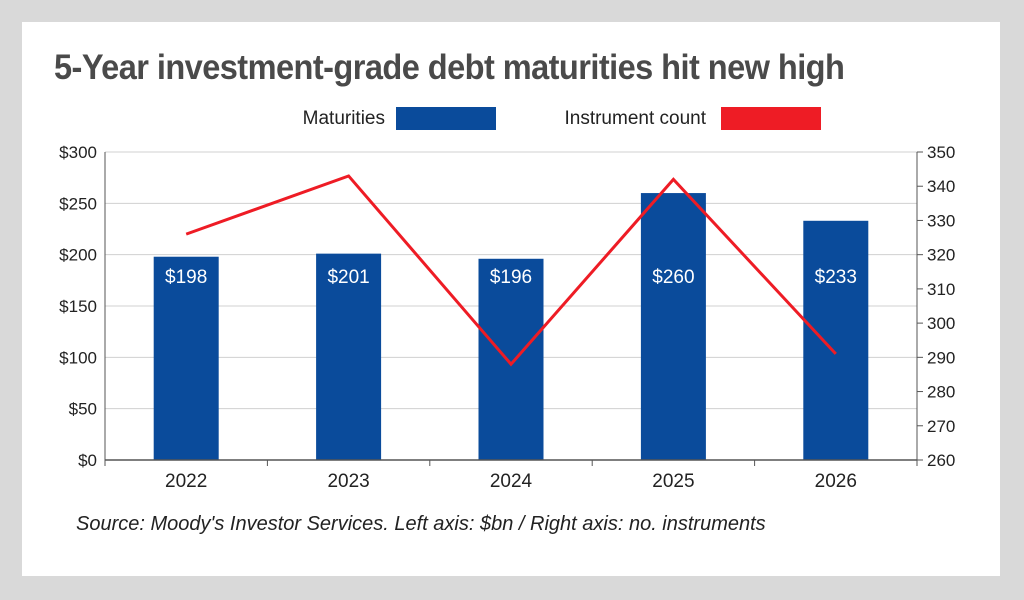 The image size is (1024, 600). Describe the element at coordinates (83, 409) in the screenshot. I see `left-tick-label: $50` at that location.